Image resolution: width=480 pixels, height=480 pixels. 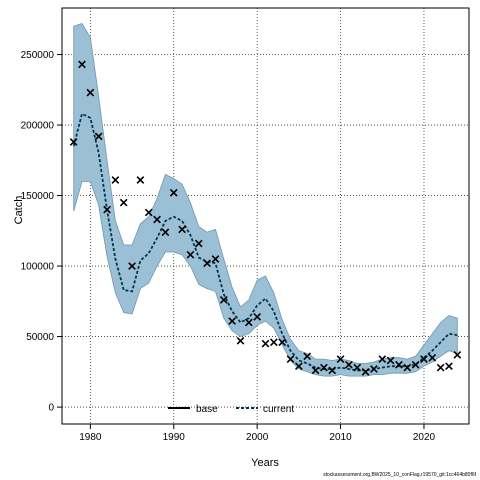 What do you see at coordinates (265, 463) in the screenshot?
I see `x-axis-title: Years` at bounding box center [265, 463].